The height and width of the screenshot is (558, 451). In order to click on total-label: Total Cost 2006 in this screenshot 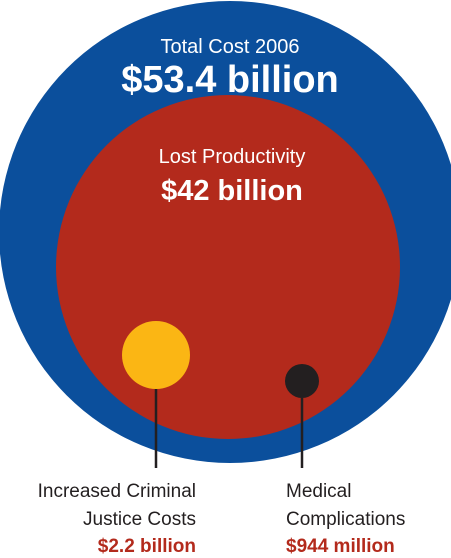, I will do `click(230, 47)`.